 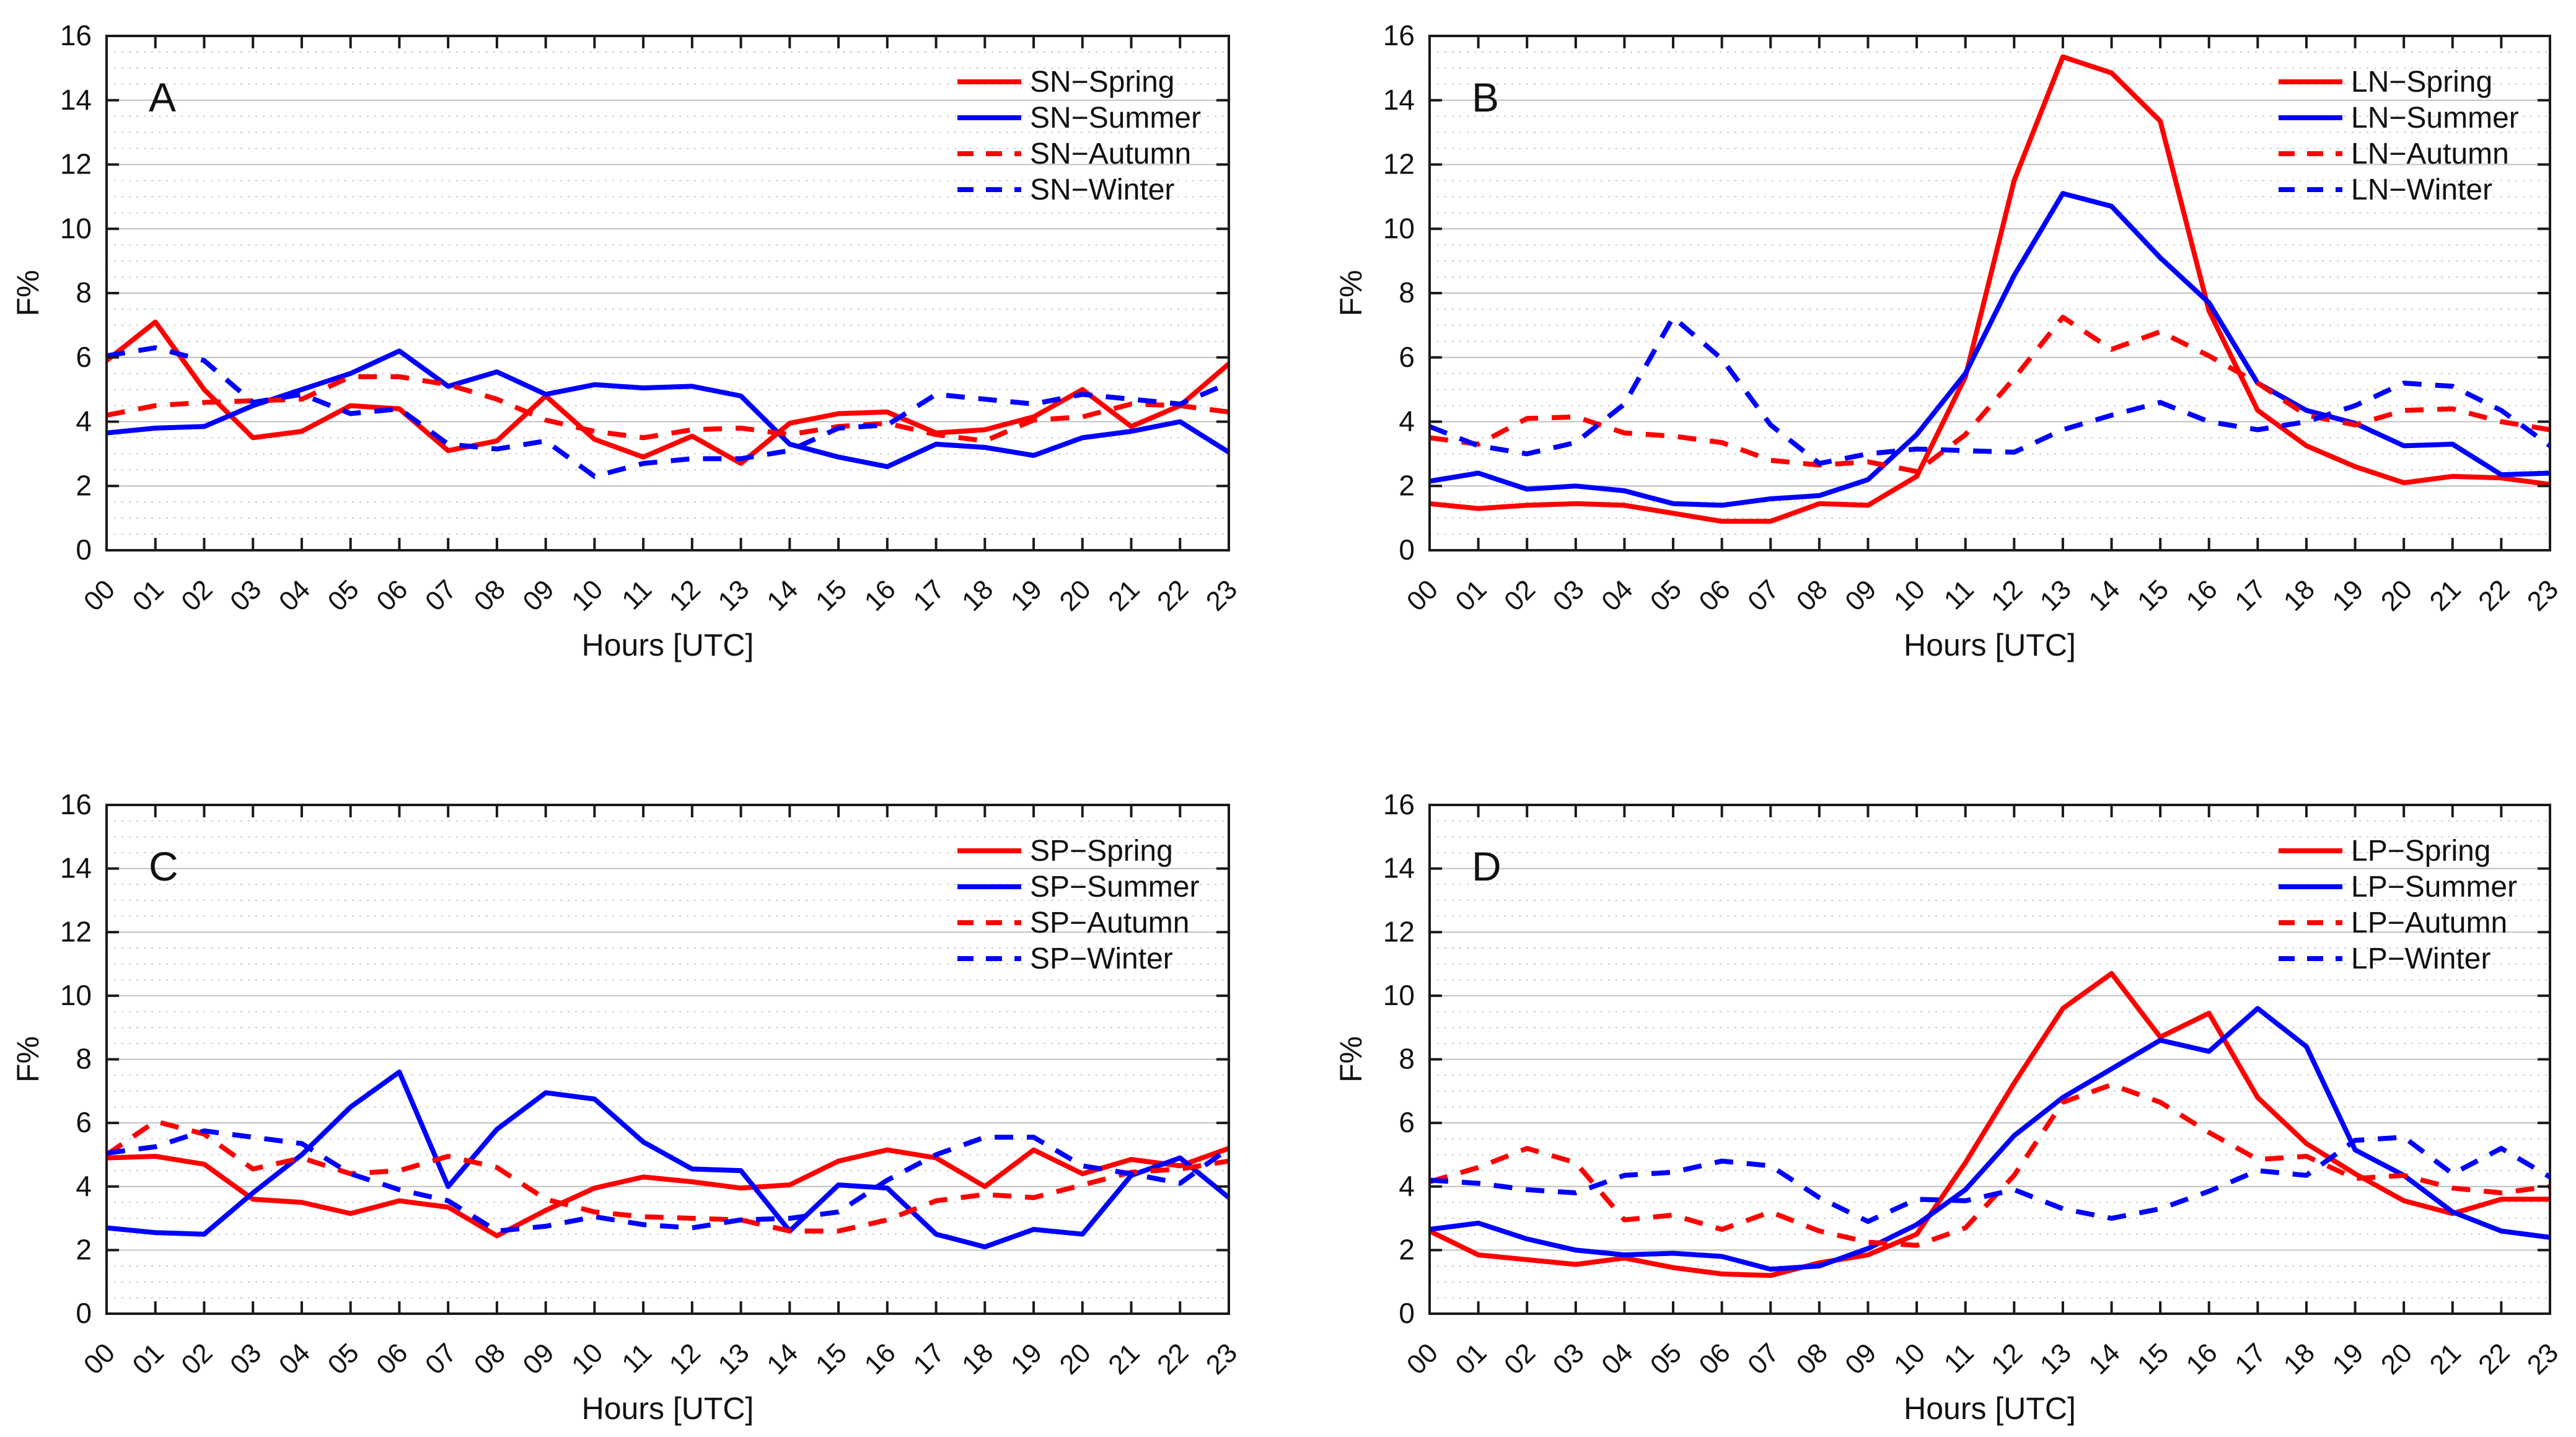 I want to click on legend-item-ln-autumn: LN−Autumn, so click(x=2394, y=154).